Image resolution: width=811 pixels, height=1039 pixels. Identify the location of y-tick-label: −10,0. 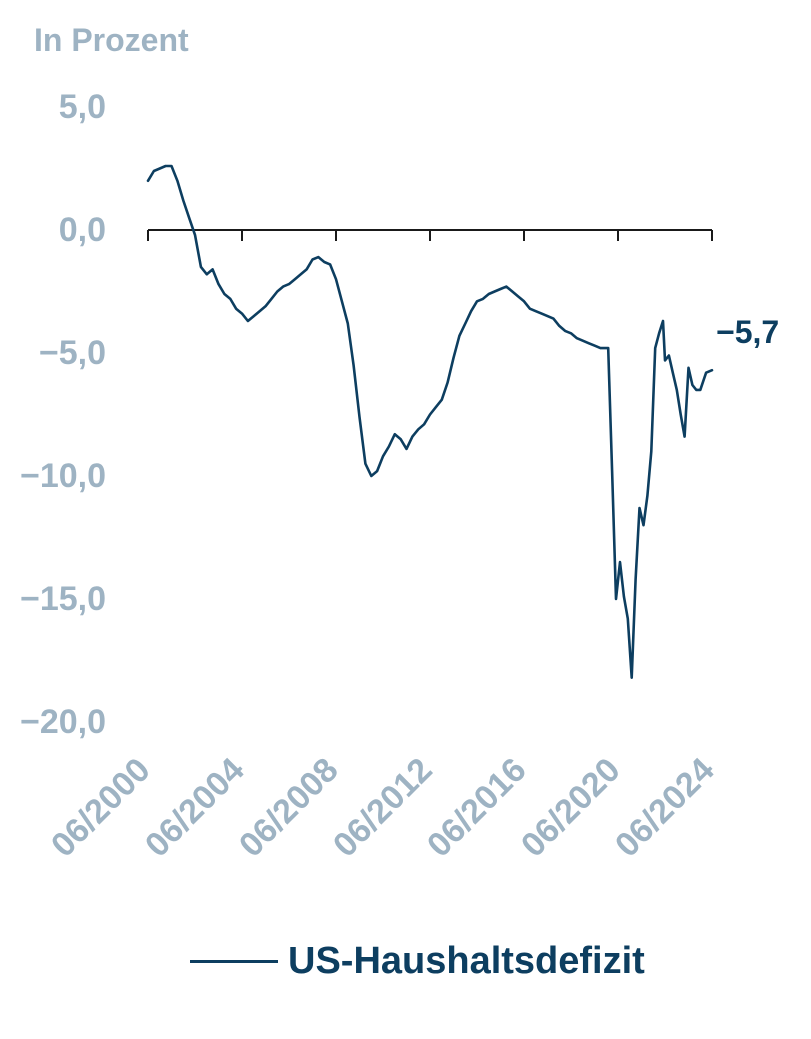
(63, 476).